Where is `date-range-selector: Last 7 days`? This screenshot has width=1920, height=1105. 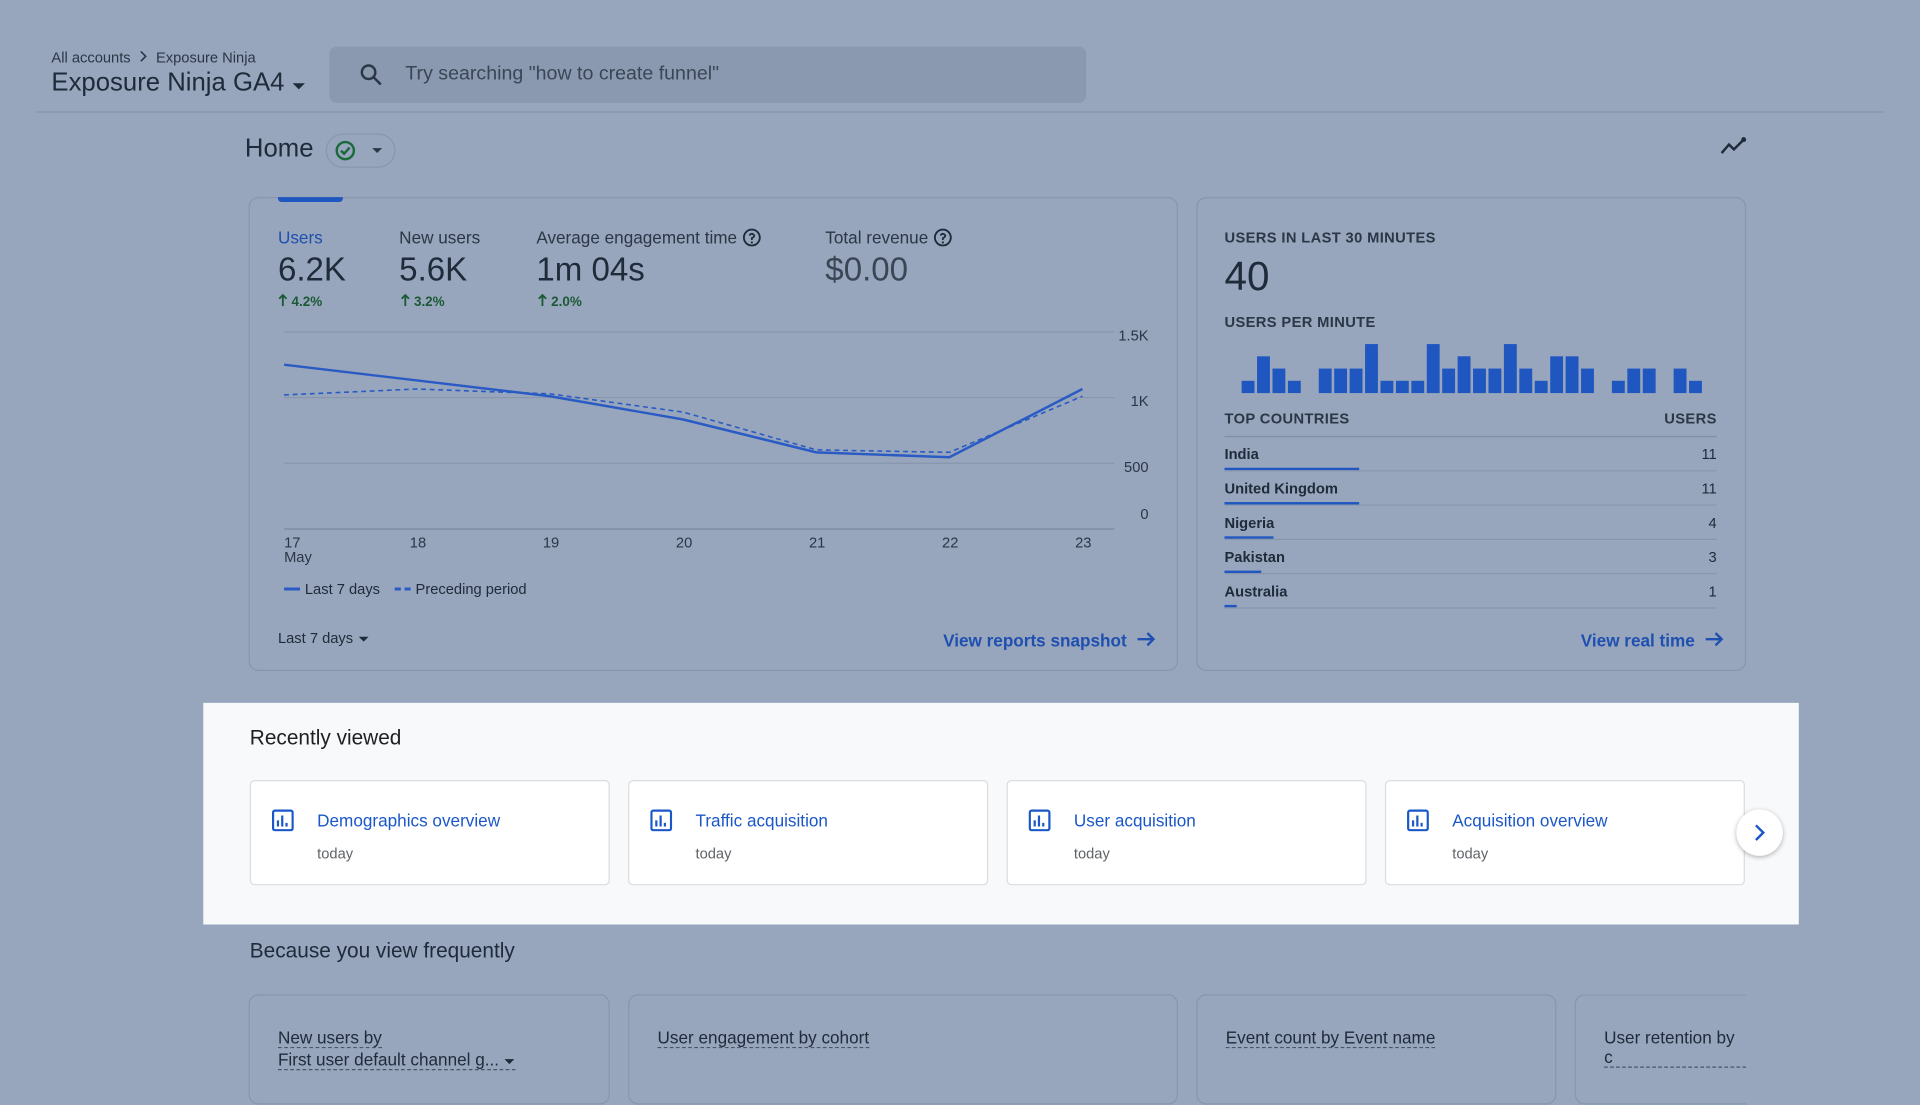 date-range-selector: Last 7 days is located at coordinates (323, 638).